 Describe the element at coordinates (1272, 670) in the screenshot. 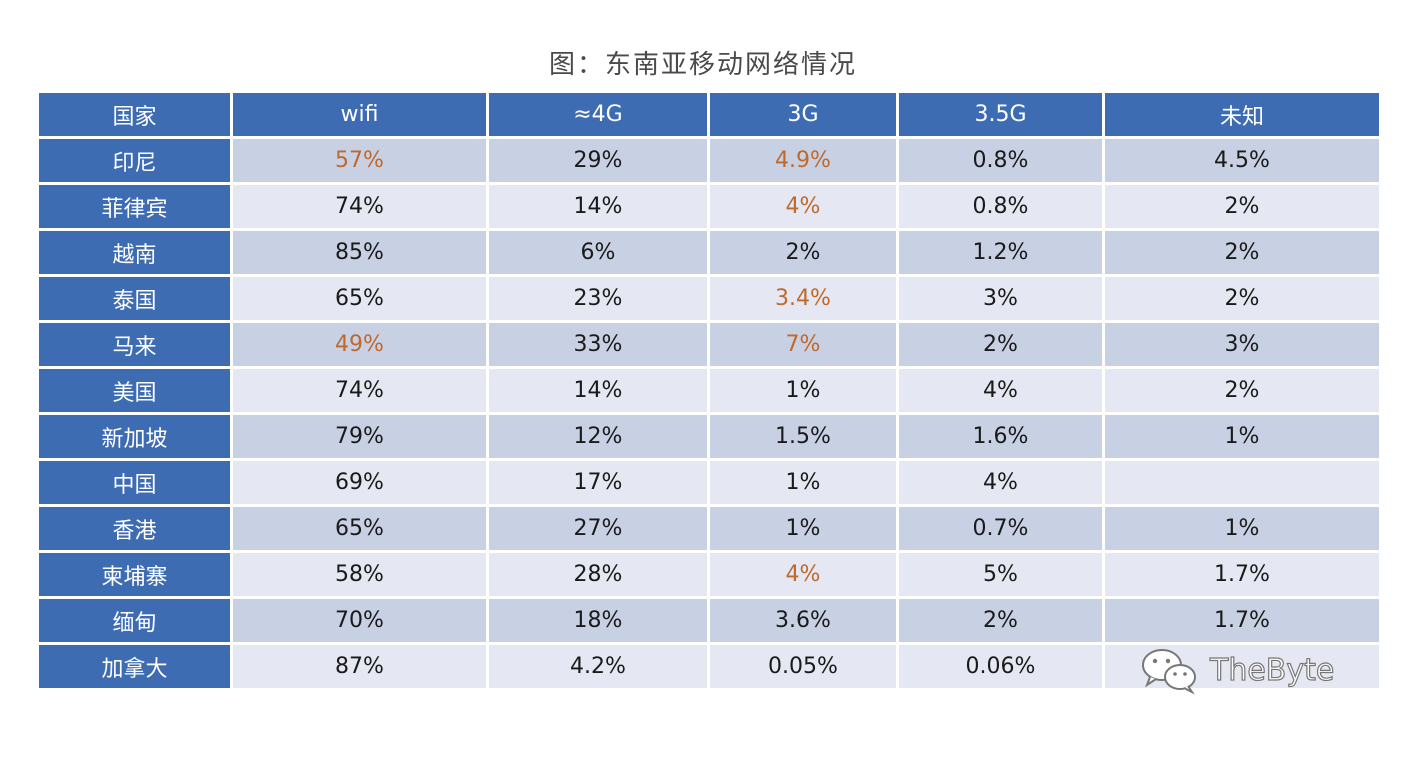

I see `watermark-text: TheByte` at that location.